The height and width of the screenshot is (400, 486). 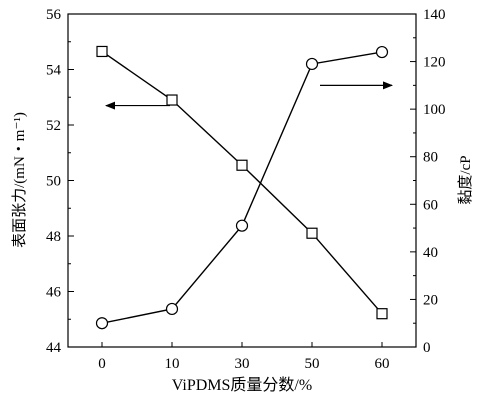 I want to click on right-y-tick-label: 120, so click(x=434, y=63).